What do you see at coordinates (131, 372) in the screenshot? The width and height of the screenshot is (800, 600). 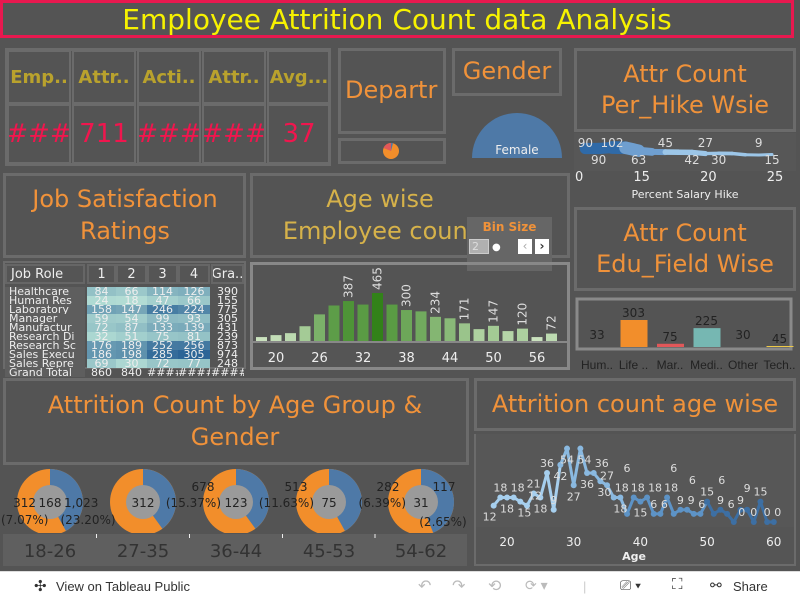 I see `heatmap-cell: 840` at bounding box center [131, 372].